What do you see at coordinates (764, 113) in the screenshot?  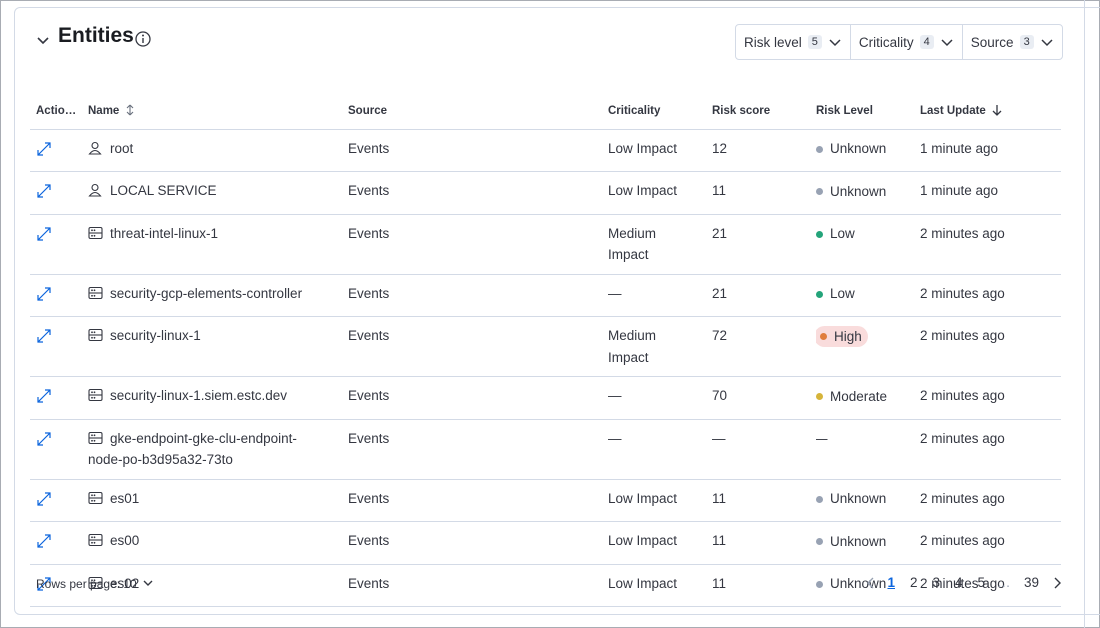 I see `column-header: Risk score` at bounding box center [764, 113].